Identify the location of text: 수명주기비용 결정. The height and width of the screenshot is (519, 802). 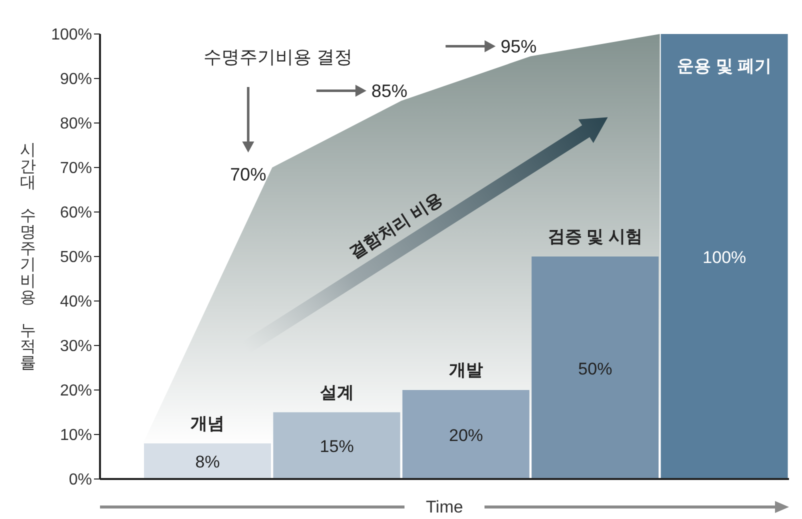
(278, 57).